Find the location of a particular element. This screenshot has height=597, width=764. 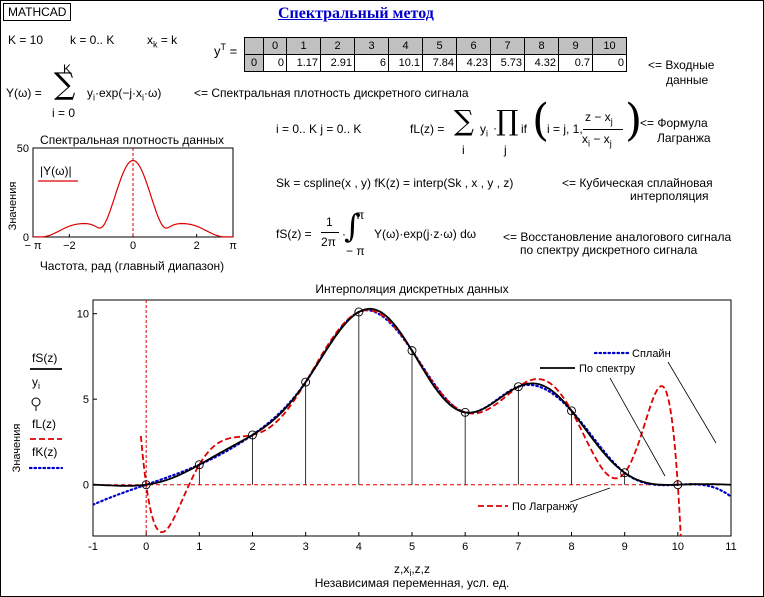

annotation-spline: Сплайн is located at coordinates (651, 354).